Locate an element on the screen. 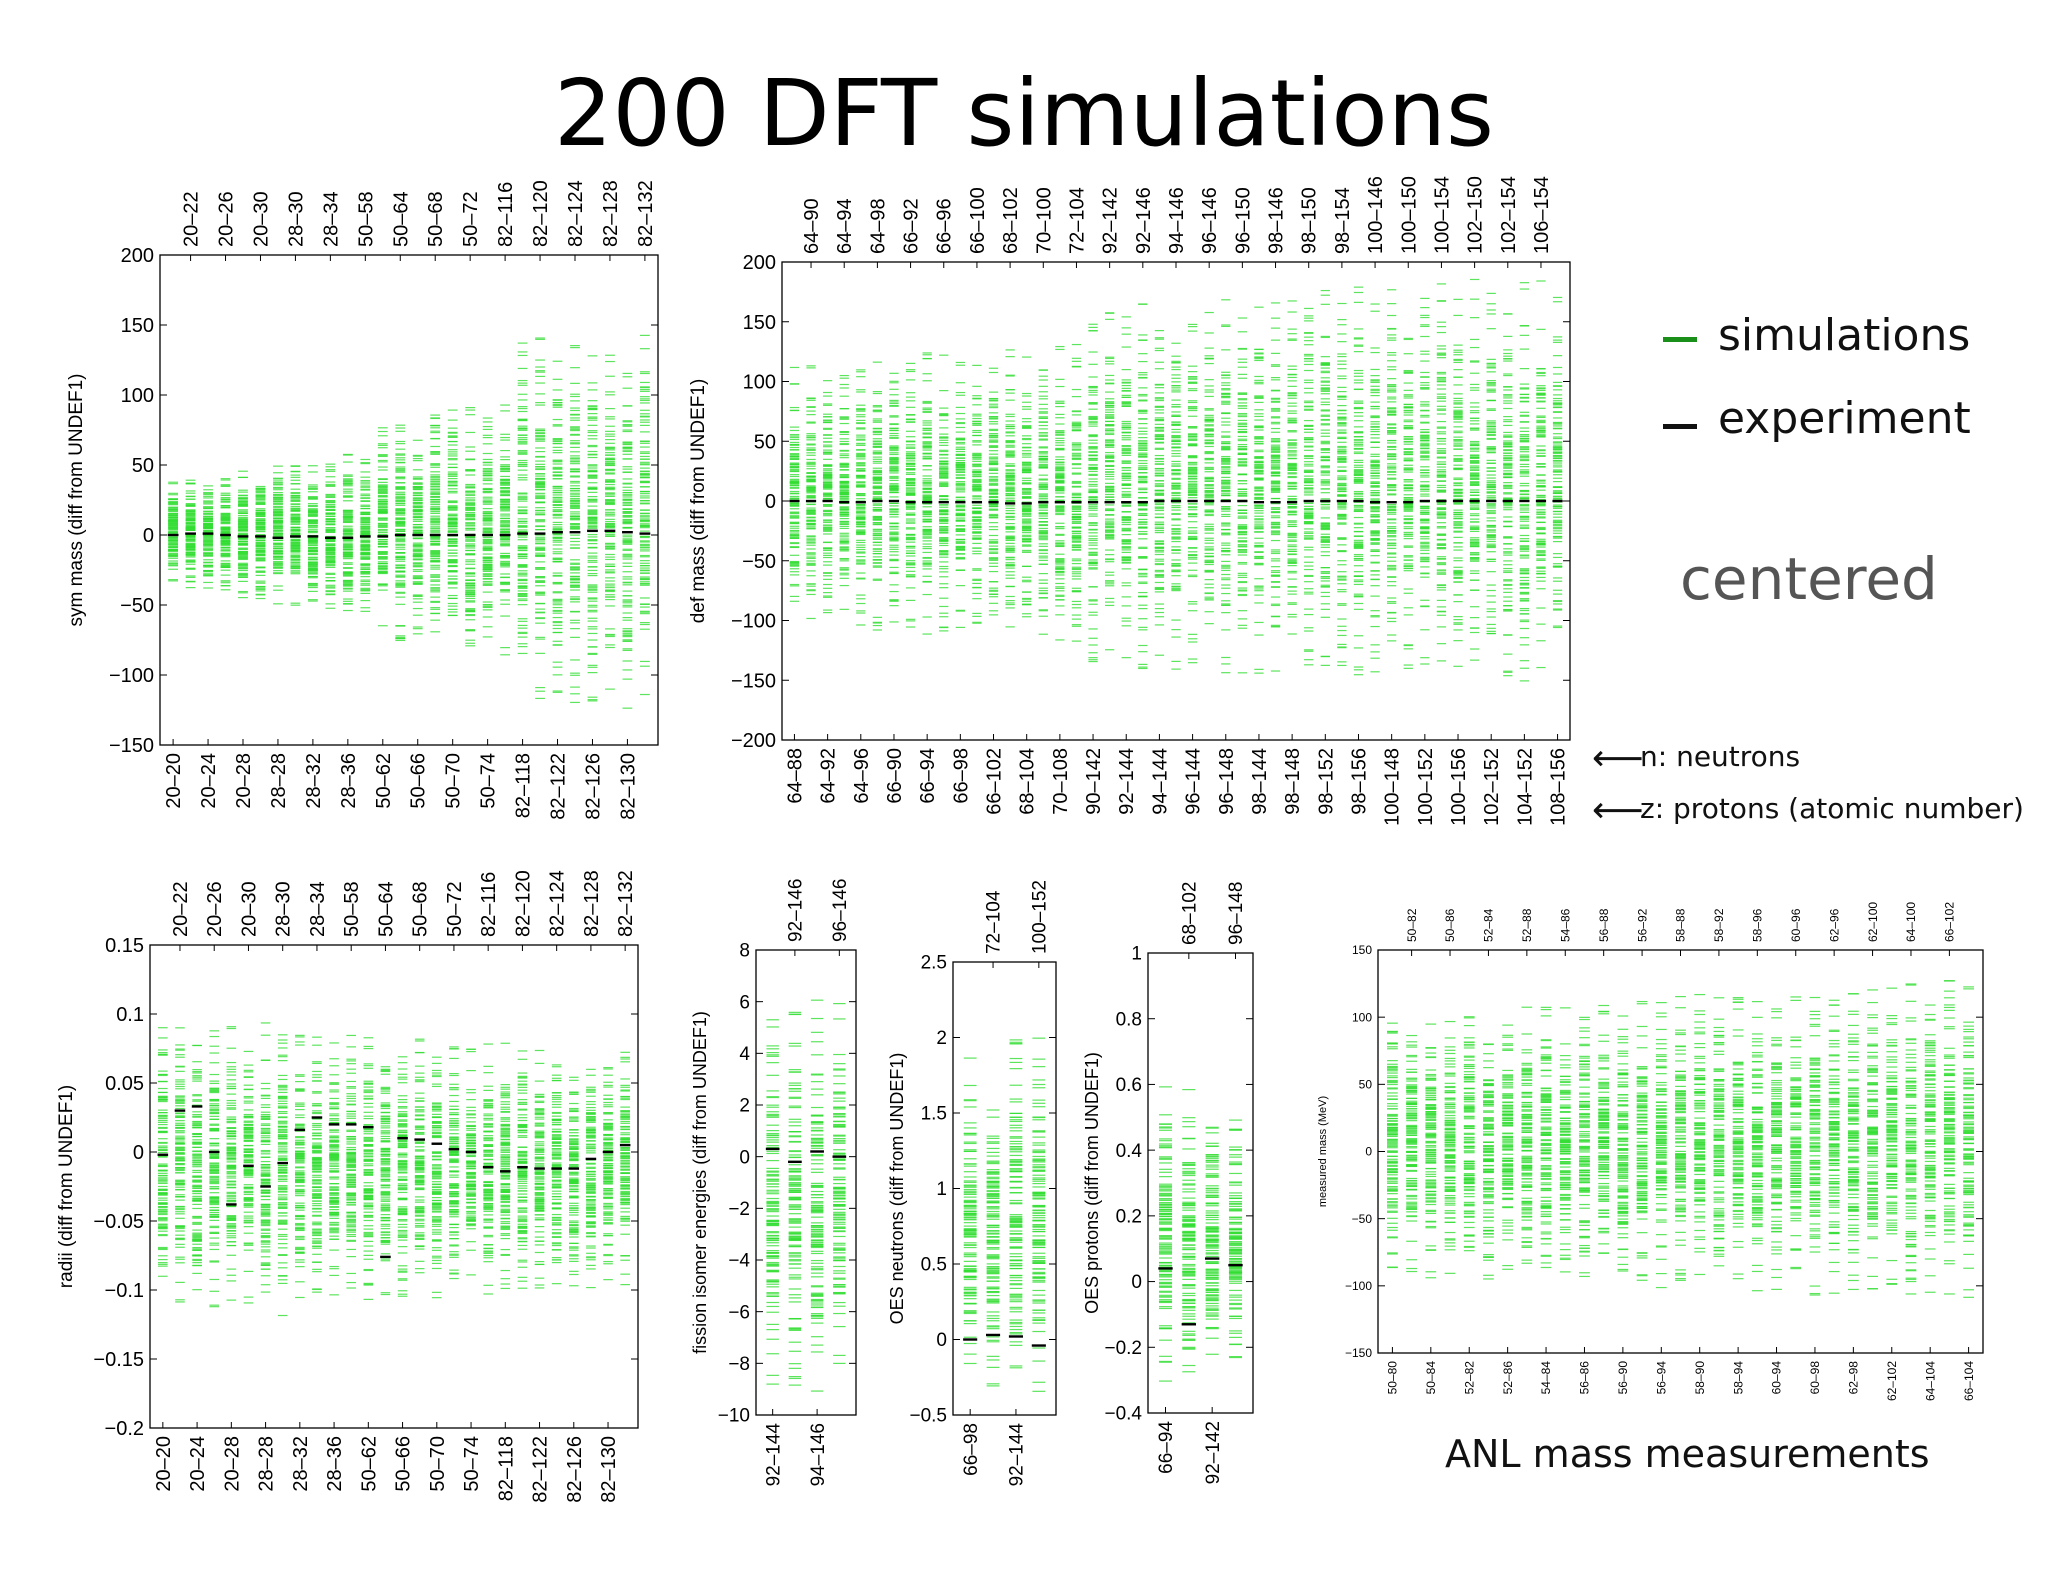 The width and height of the screenshot is (2048, 1582). page-title: 200 DFT simulations is located at coordinates (1024, 113).